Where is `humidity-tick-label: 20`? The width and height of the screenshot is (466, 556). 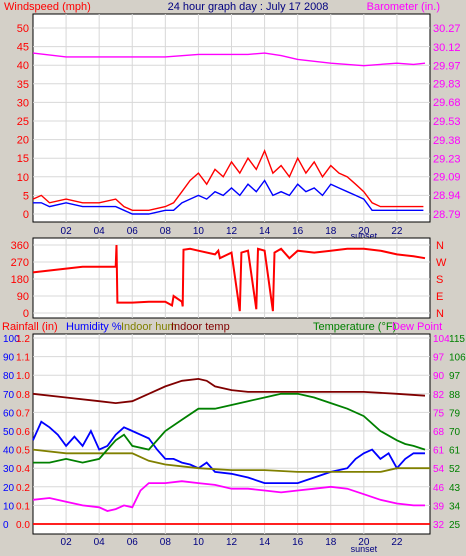
humidity-tick-label: 20 is located at coordinates (9, 488).